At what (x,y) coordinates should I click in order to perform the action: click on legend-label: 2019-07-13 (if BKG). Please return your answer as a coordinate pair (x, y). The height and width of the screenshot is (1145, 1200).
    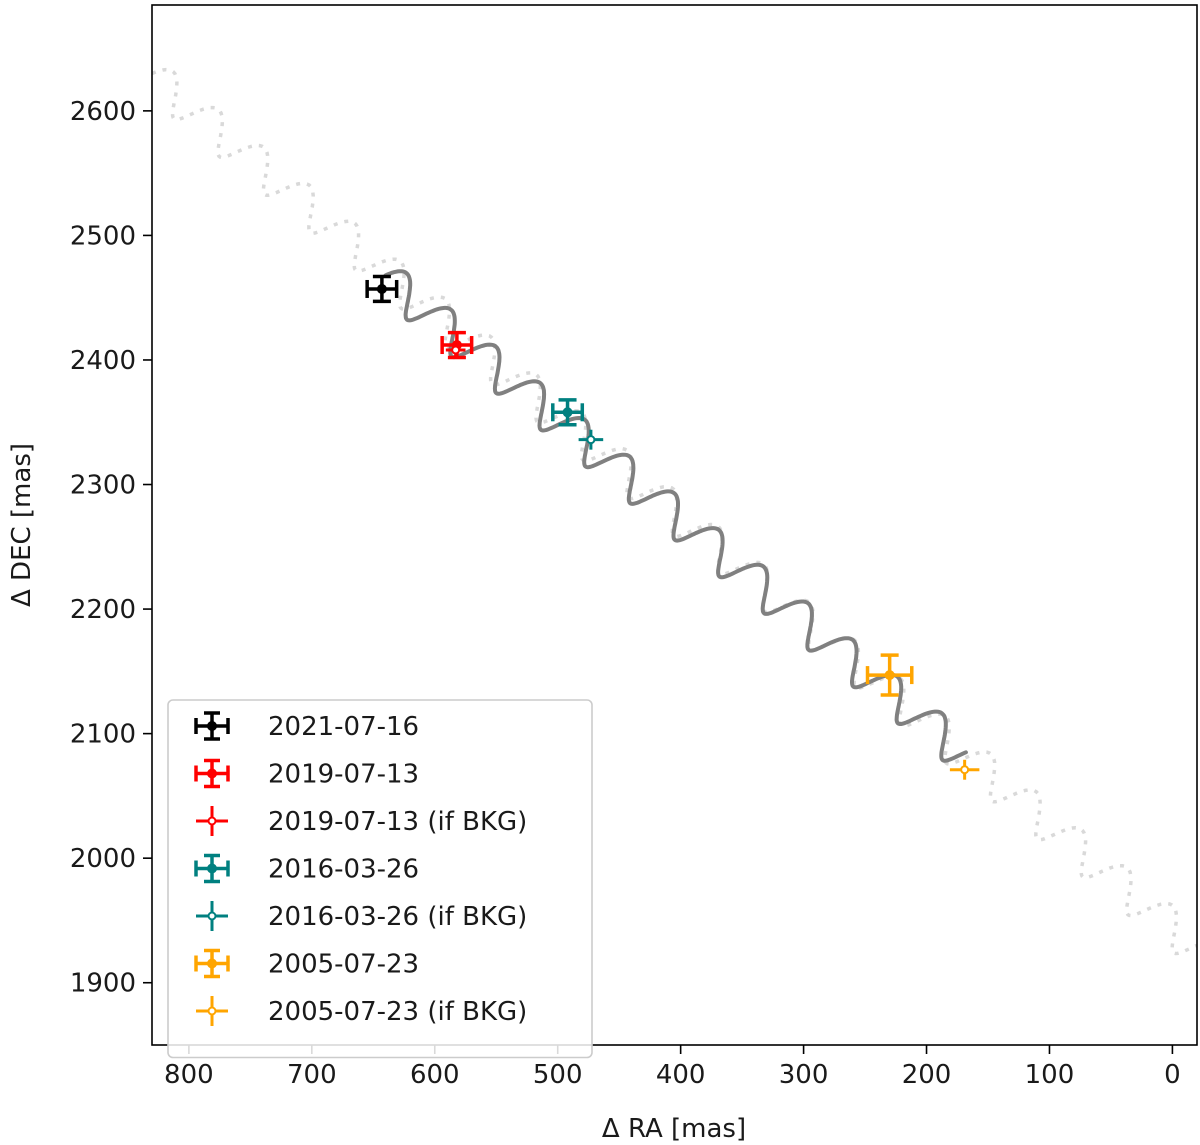
    Looking at the image, I should click on (397, 822).